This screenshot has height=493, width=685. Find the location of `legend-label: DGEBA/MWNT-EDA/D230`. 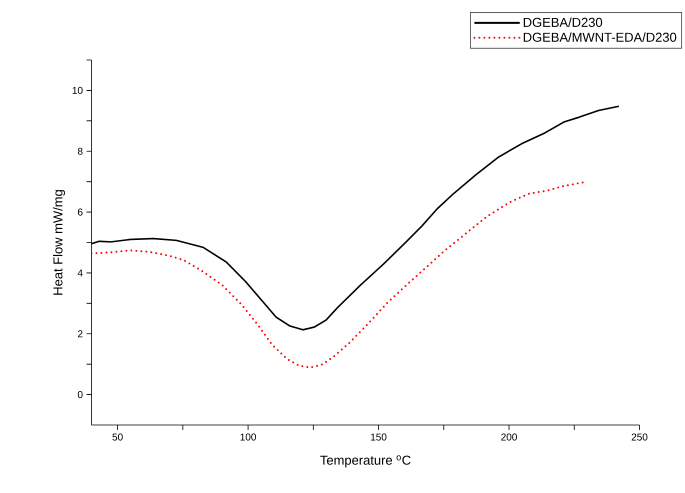

legend-label: DGEBA/MWNT-EDA/D230 is located at coordinates (600, 37).